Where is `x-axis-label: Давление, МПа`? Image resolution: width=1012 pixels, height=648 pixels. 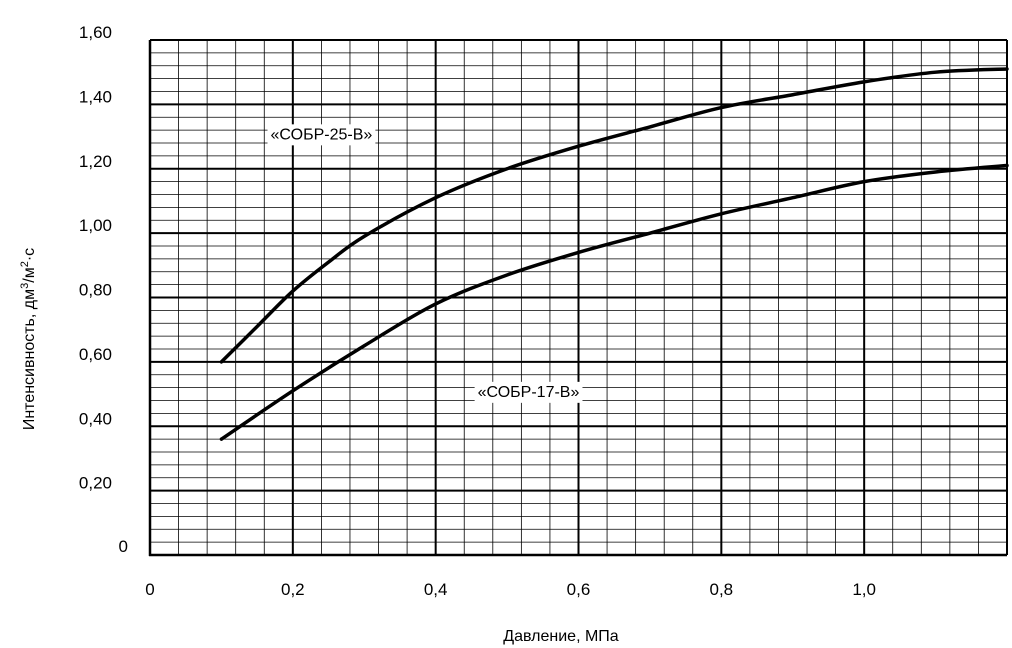
x-axis-label: Давление, МПа is located at coordinates (560, 636).